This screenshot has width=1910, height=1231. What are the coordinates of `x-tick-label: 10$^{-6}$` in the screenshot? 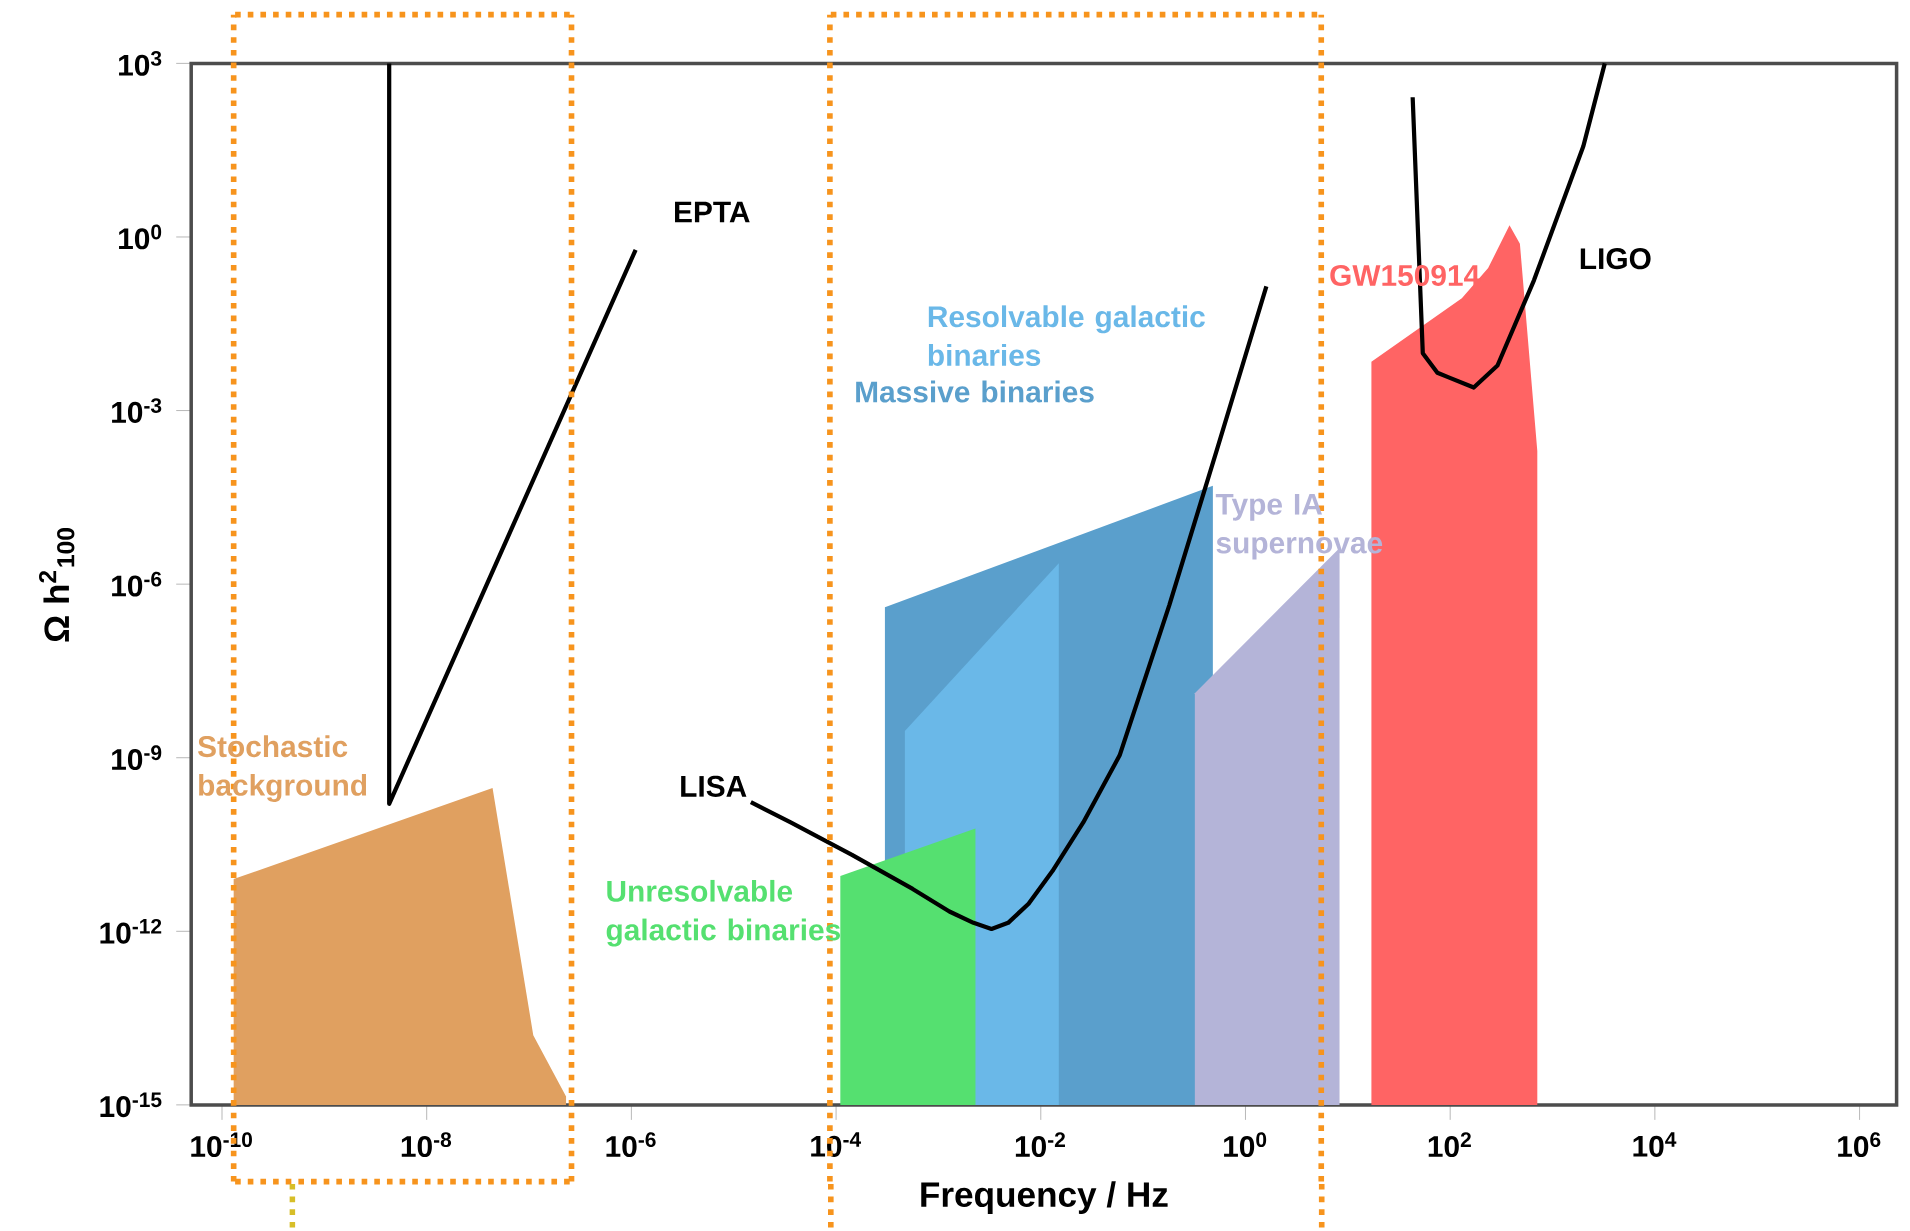 It's located at (631, 1145).